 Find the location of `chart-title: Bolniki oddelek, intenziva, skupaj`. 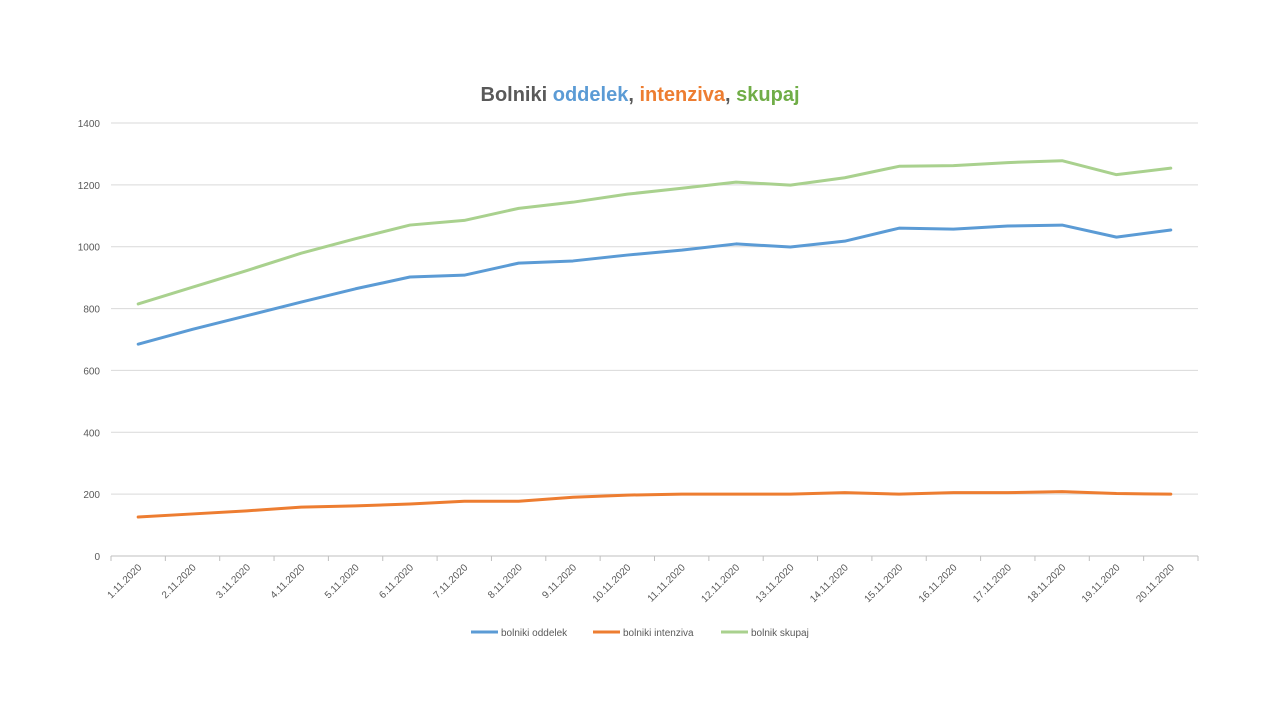

chart-title: Bolniki oddelek, intenziva, skupaj is located at coordinates (640, 95).